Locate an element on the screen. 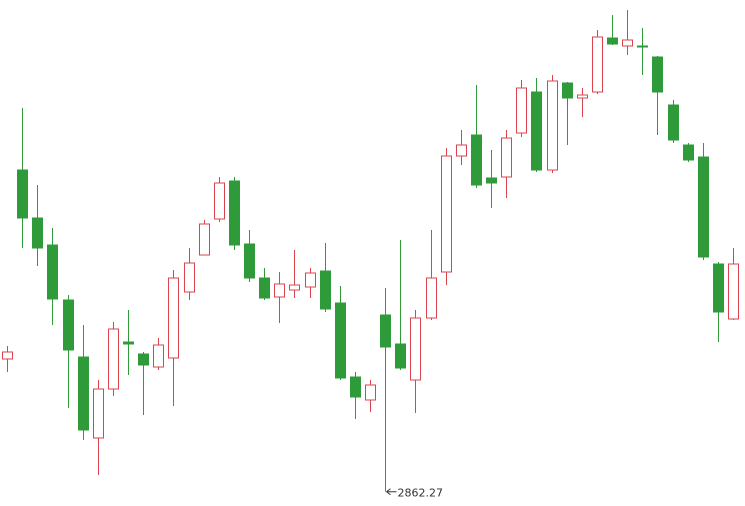 This screenshot has height=506, width=745. low-label: 2862.27 is located at coordinates (421, 493).